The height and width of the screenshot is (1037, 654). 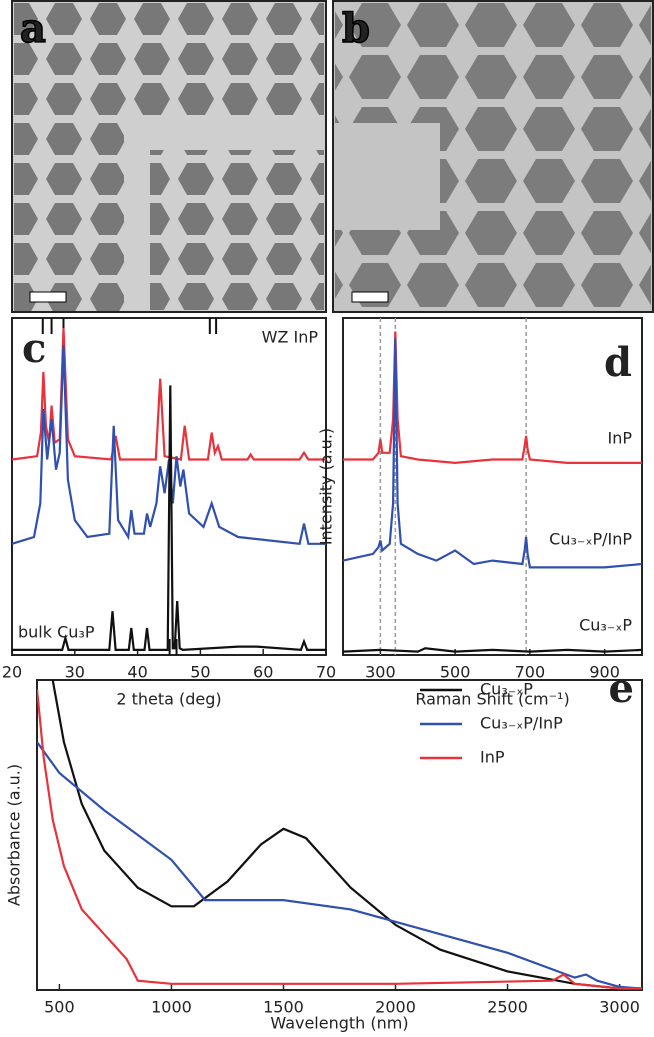 What do you see at coordinates (75, 672) in the screenshot?
I see `x-tick-label: 30` at bounding box center [75, 672].